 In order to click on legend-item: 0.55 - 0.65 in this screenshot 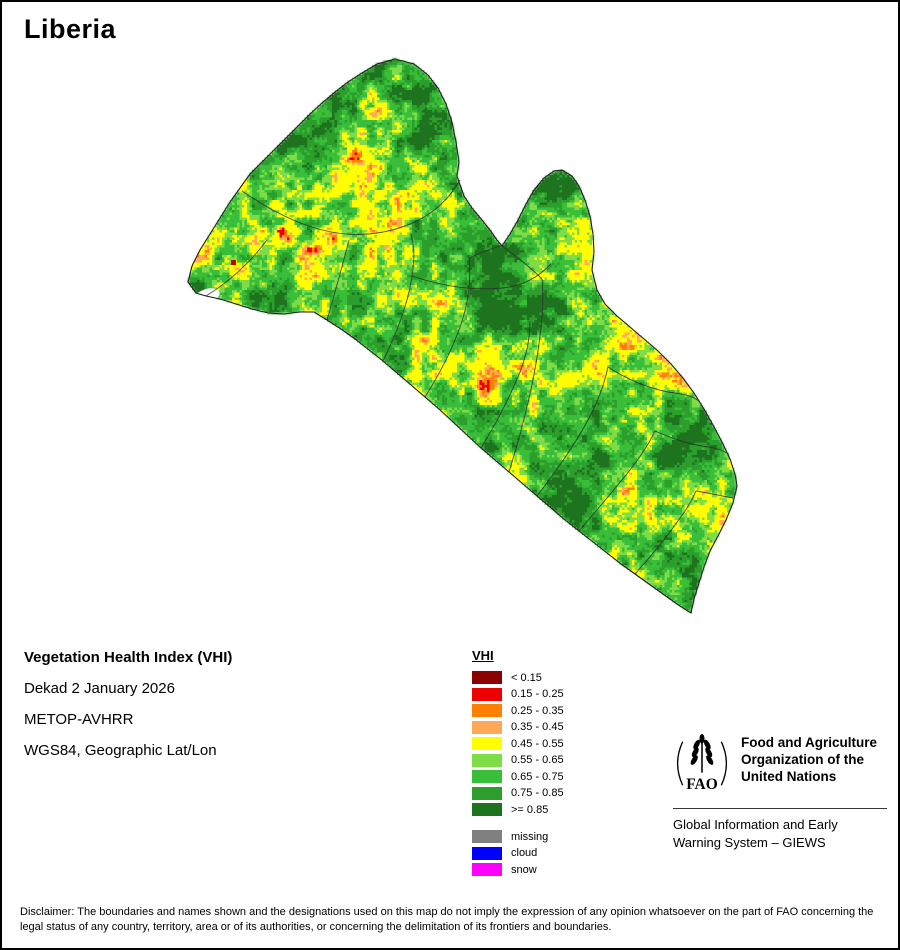, I will do `click(518, 760)`.